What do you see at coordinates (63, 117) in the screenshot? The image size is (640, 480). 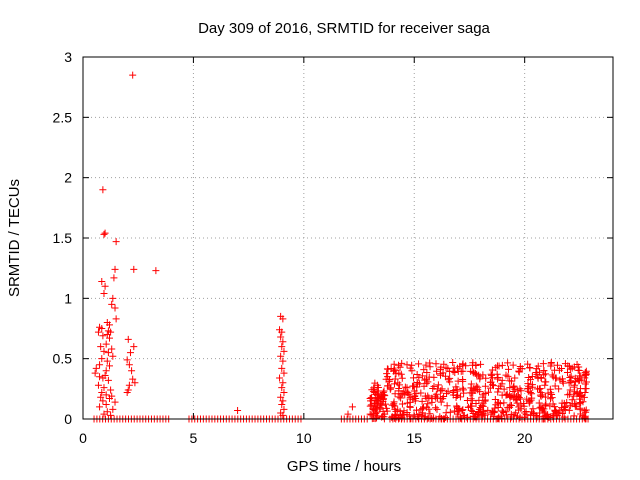 I see `y-tick-label: 2.5` at bounding box center [63, 117].